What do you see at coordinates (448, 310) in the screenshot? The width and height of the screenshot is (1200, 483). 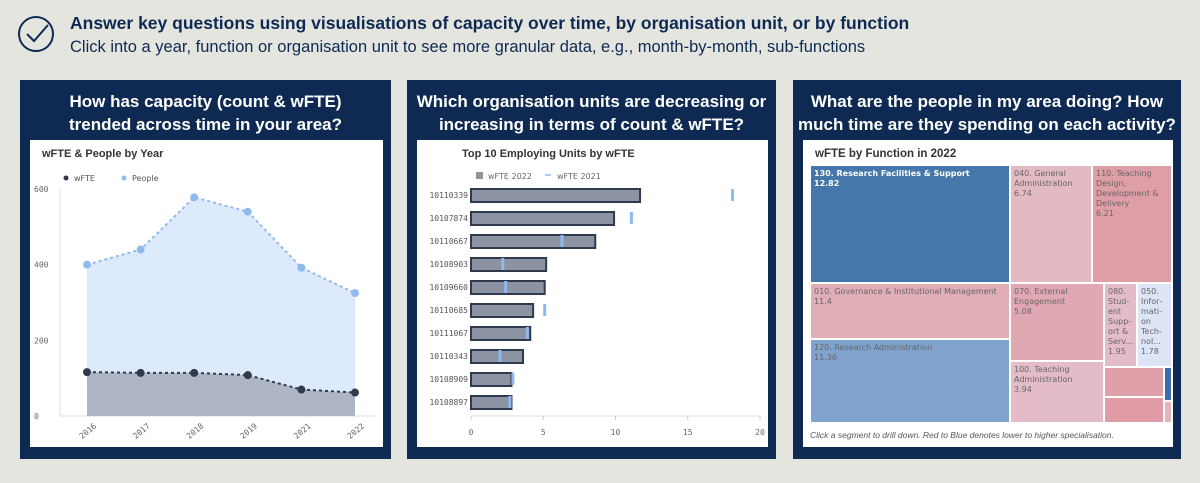 I see `category-label: 10110685` at bounding box center [448, 310].